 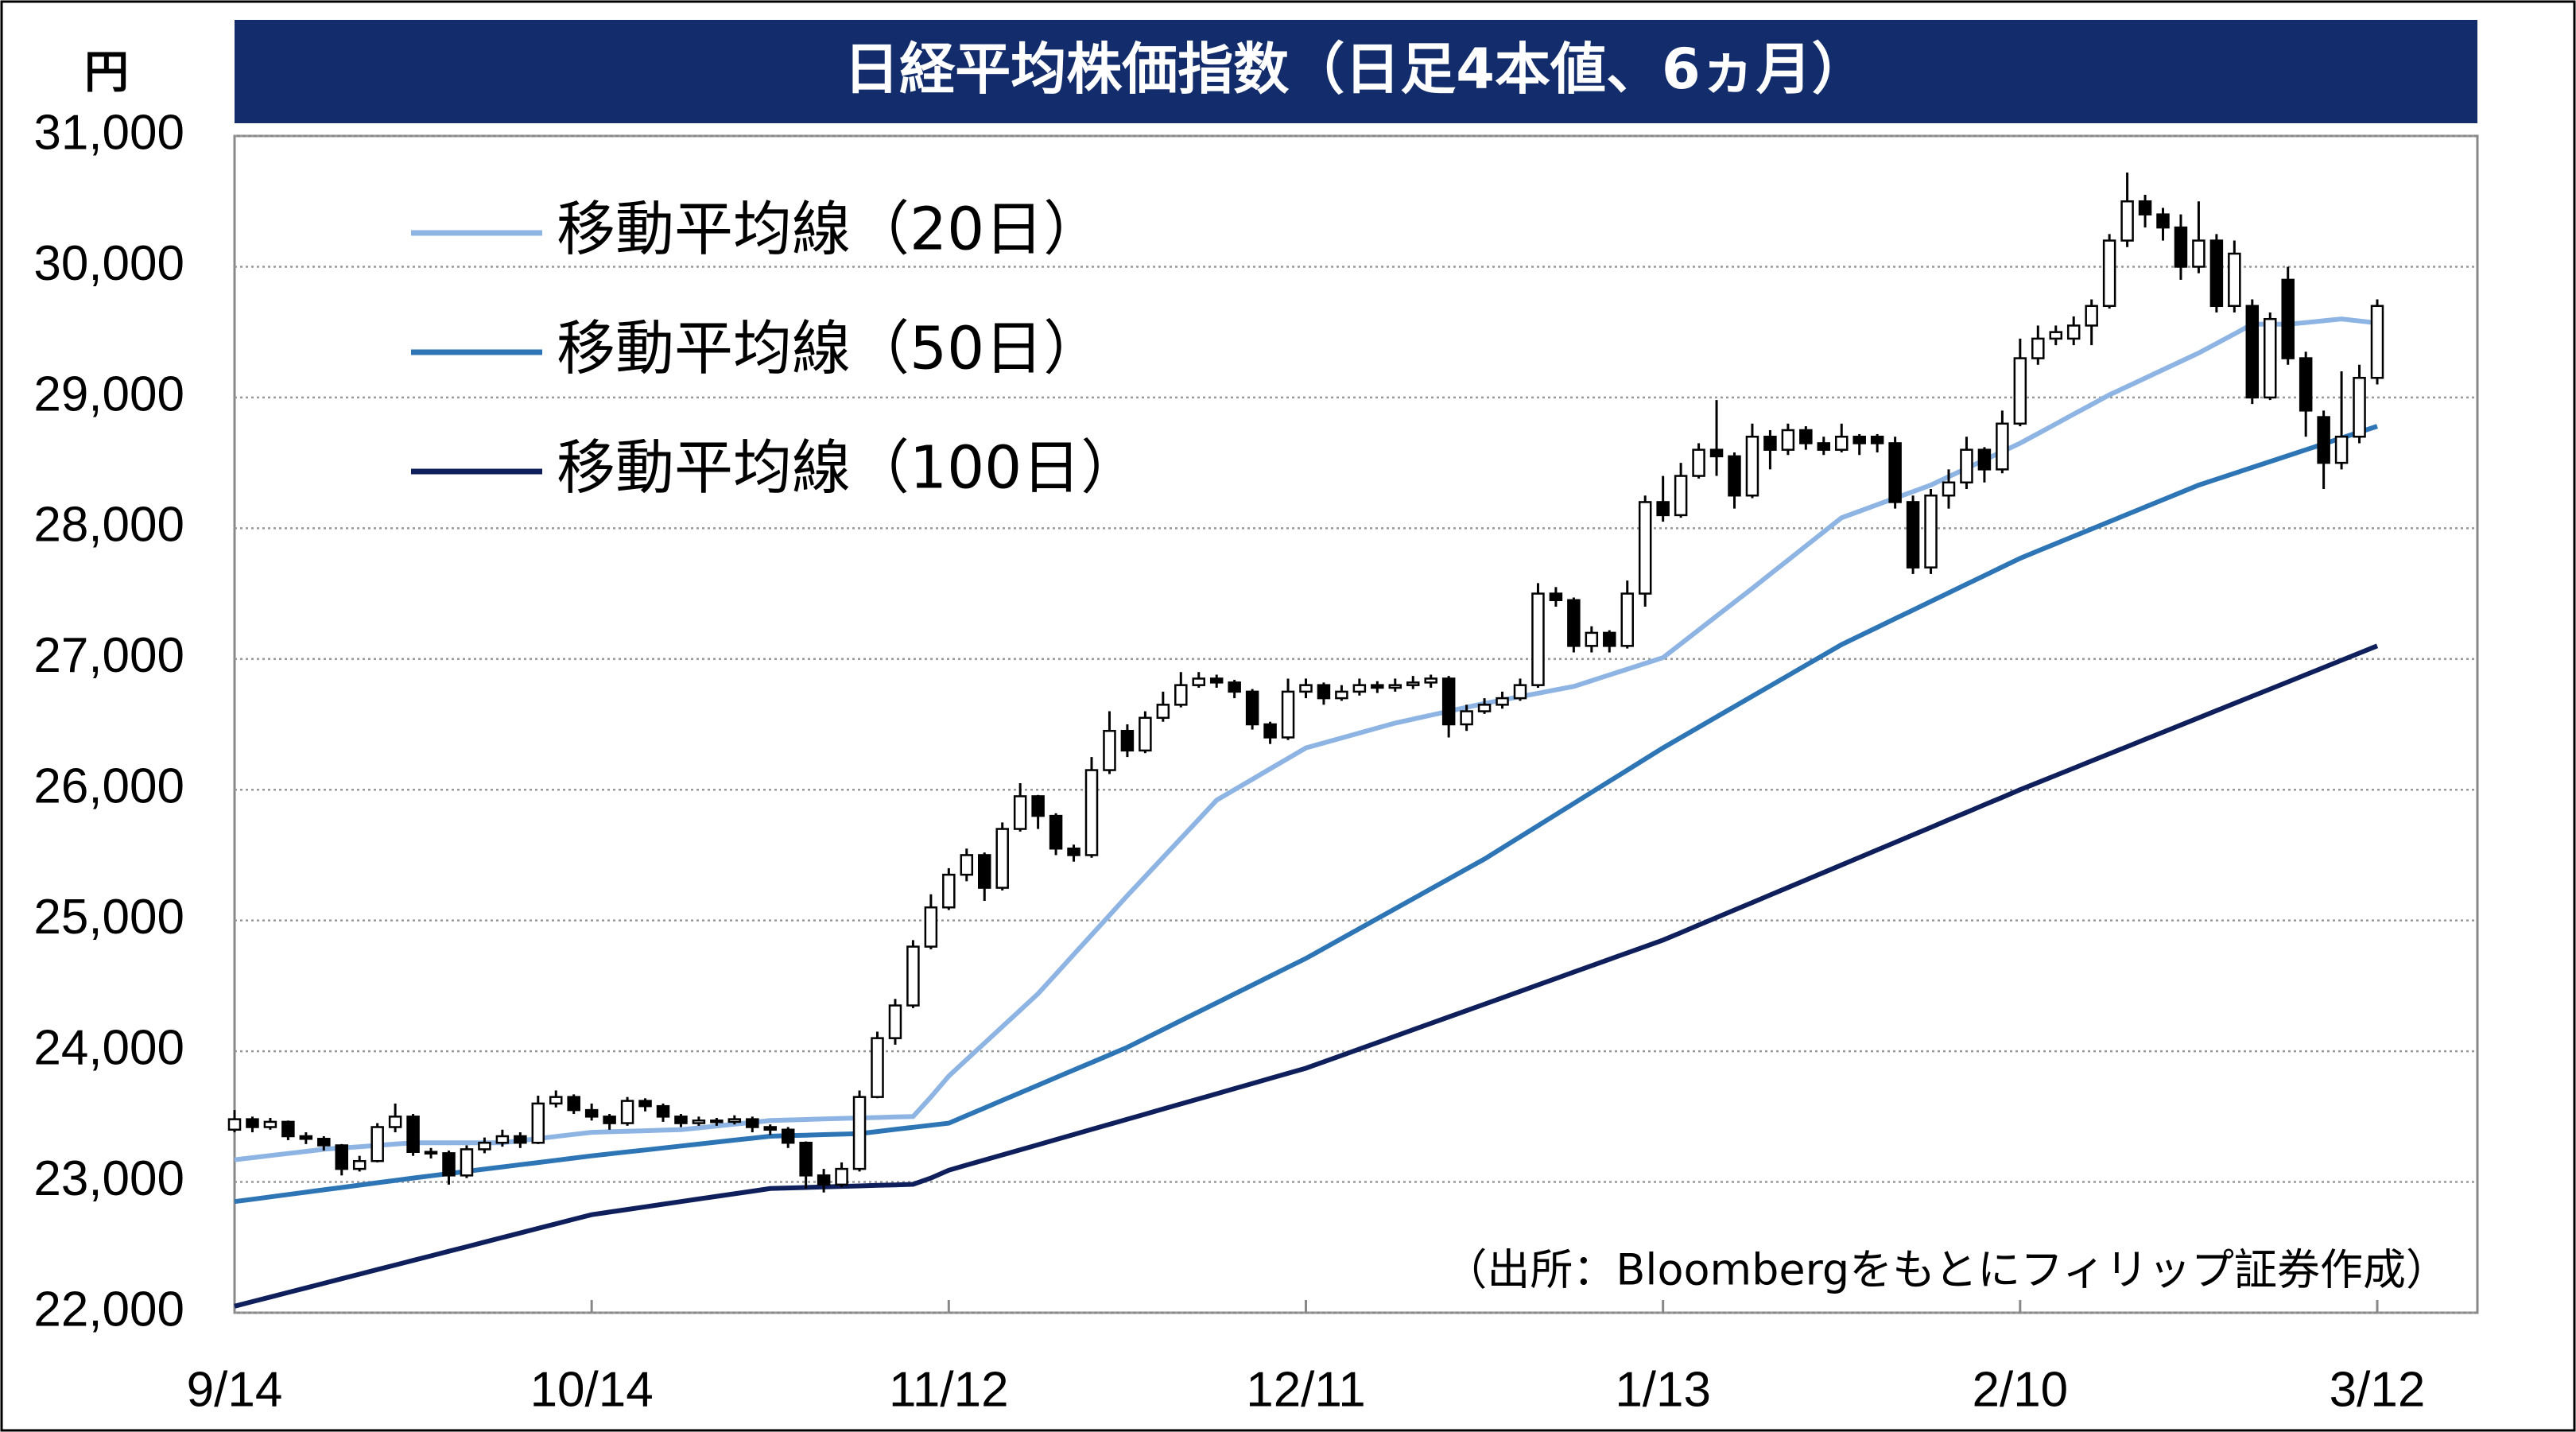 What do you see at coordinates (830, 349) in the screenshot?
I see `legend-label: 移動平均線（50日）` at bounding box center [830, 349].